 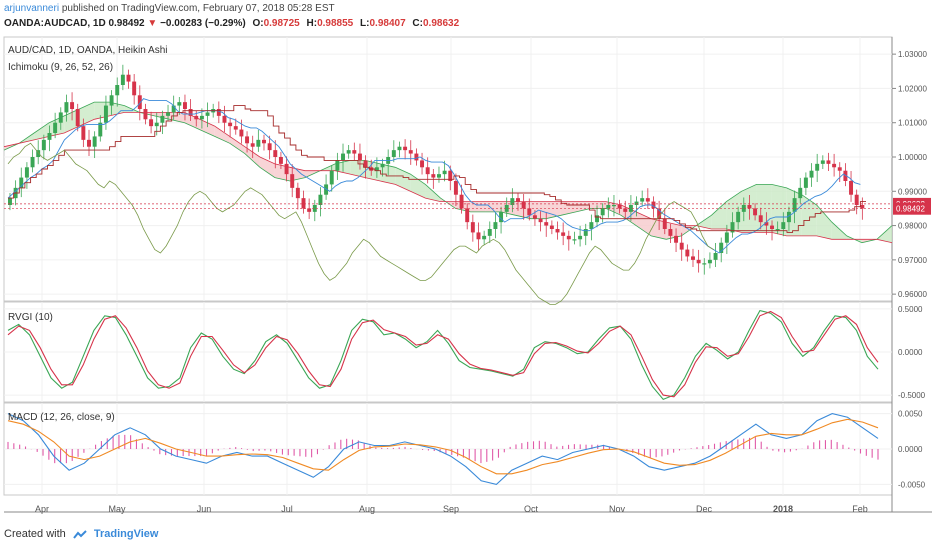 What do you see at coordinates (704, 509) in the screenshot?
I see `x-tick-label: Dec` at bounding box center [704, 509].